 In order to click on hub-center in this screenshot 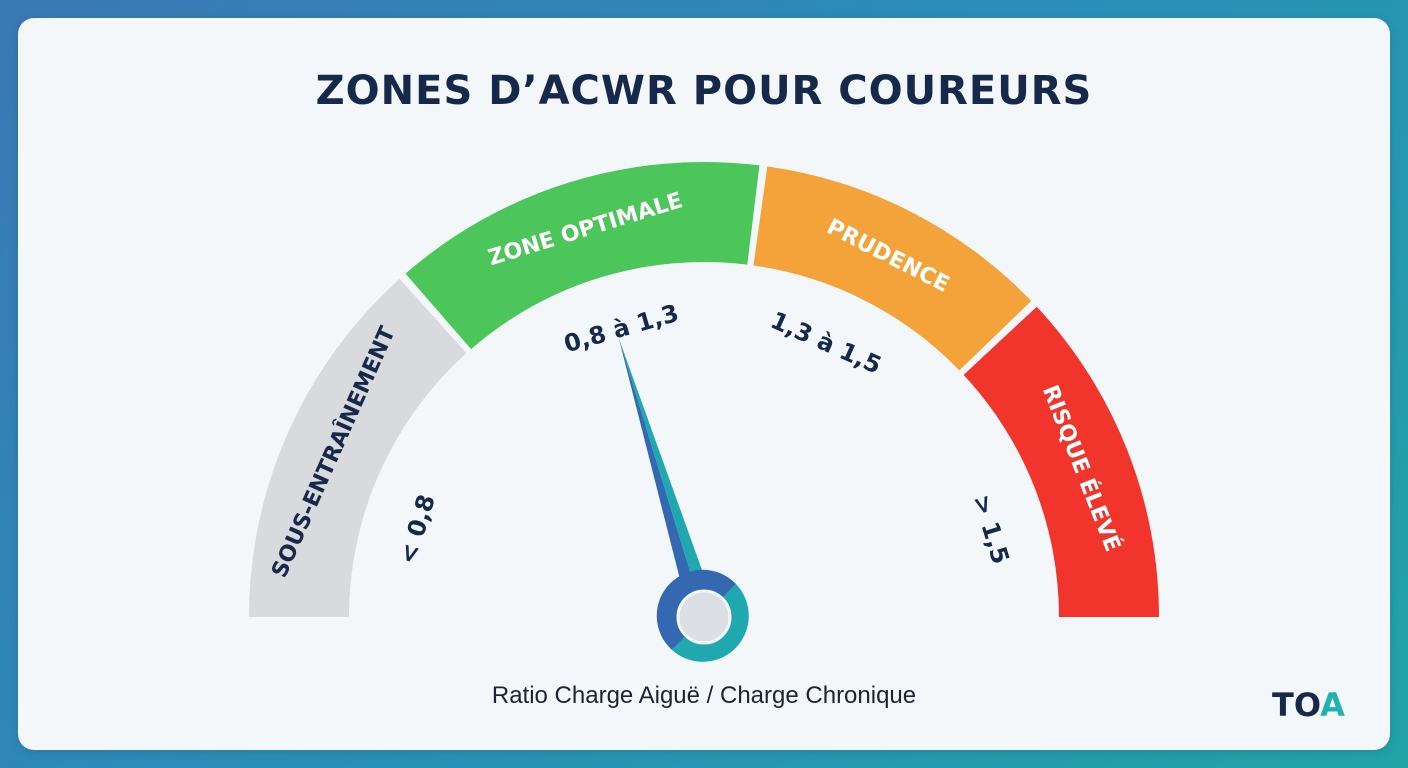, I will do `click(704, 617)`.